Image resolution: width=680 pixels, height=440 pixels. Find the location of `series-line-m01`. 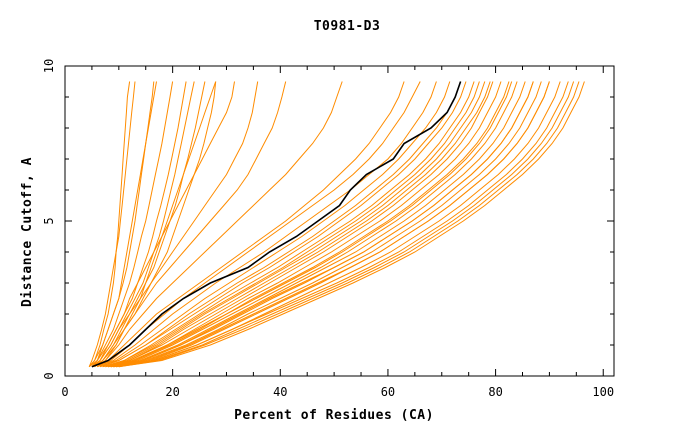

series-line-m01 is located at coordinates (109, 224).